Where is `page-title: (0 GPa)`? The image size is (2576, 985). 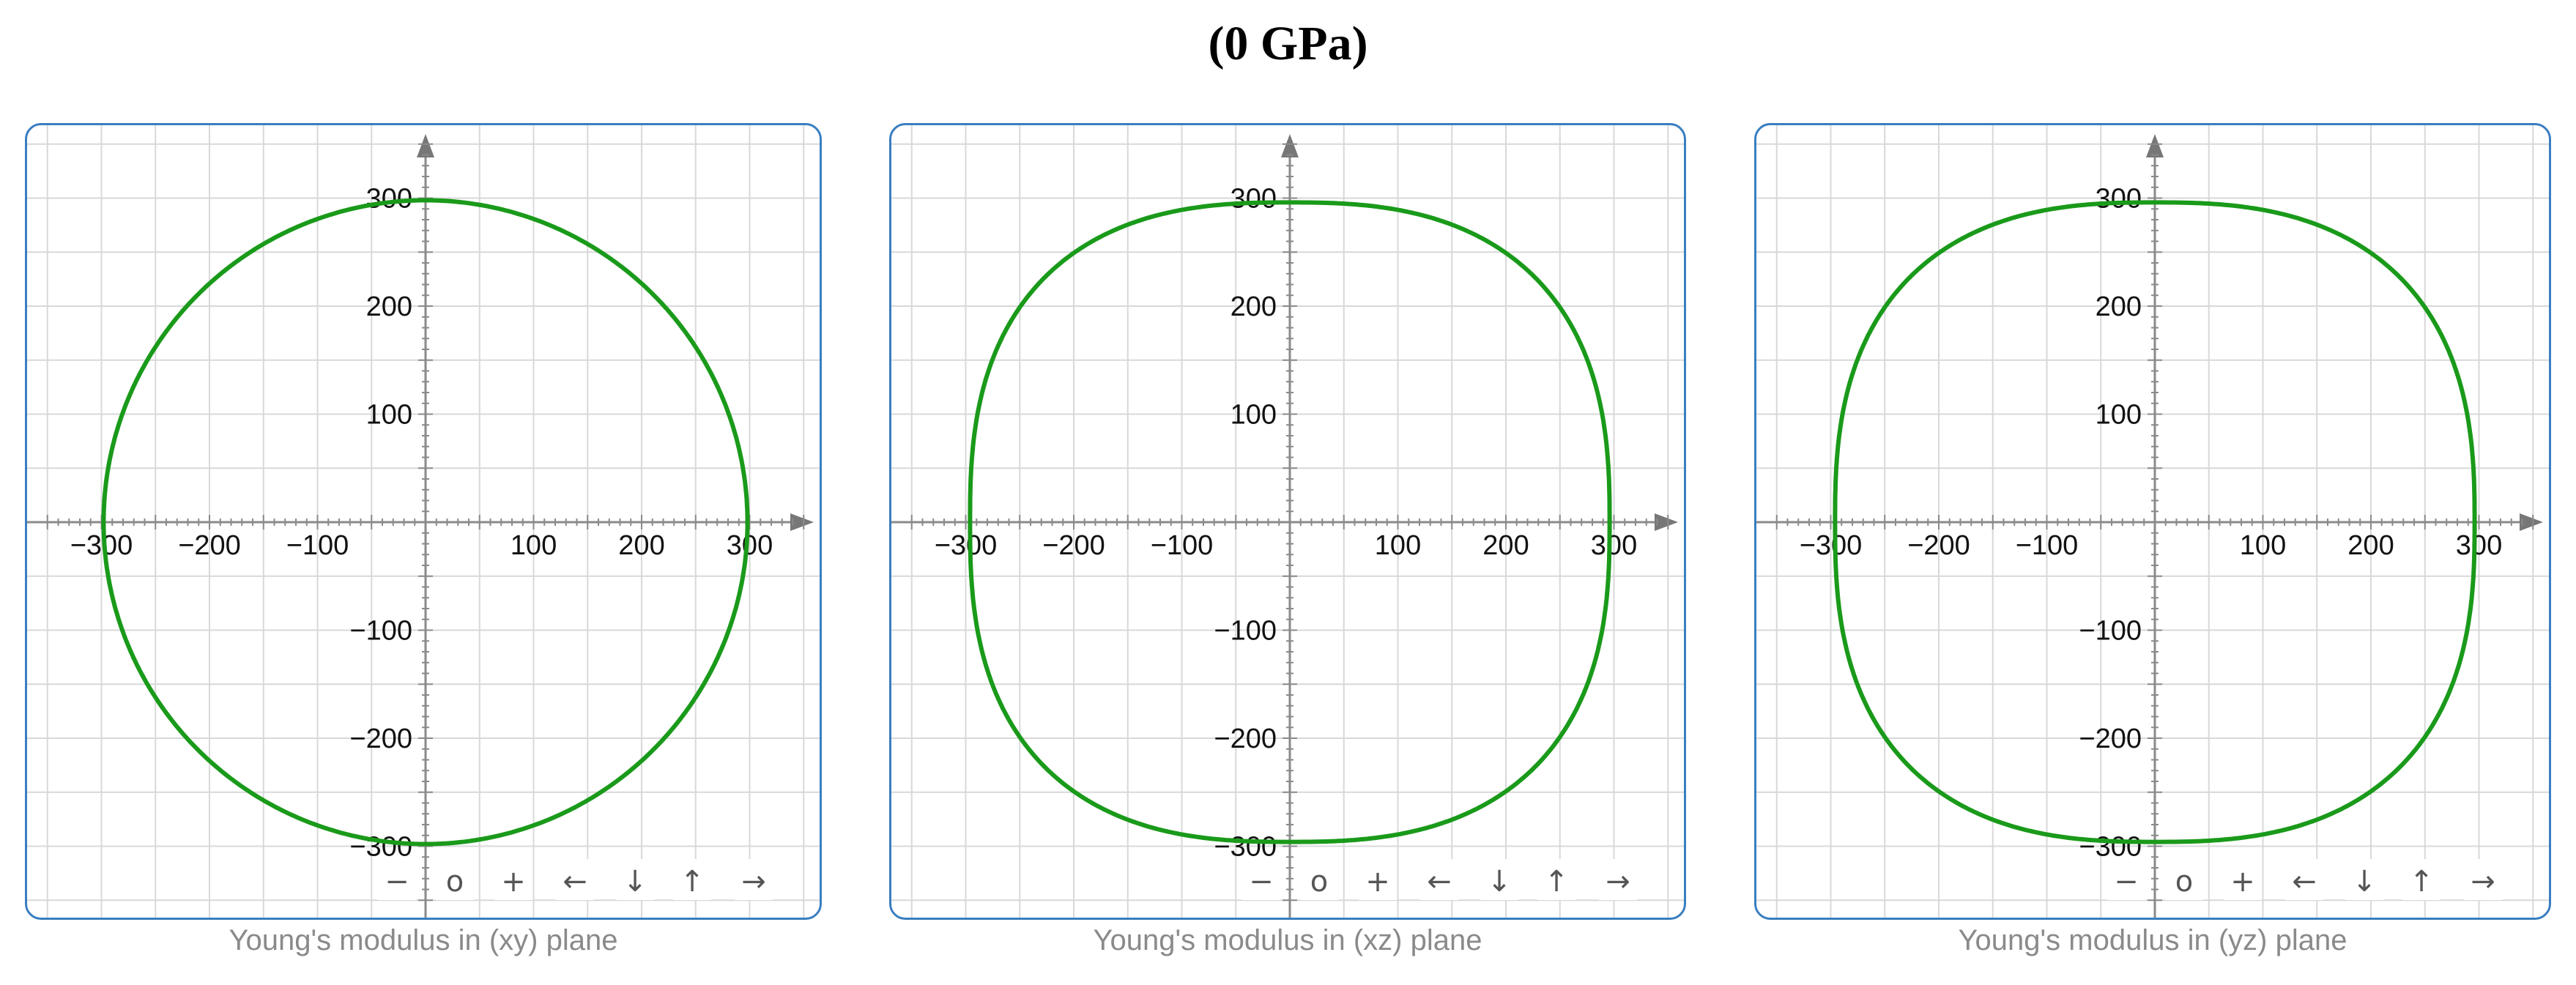
page-title: (0 GPa) is located at coordinates (1288, 43).